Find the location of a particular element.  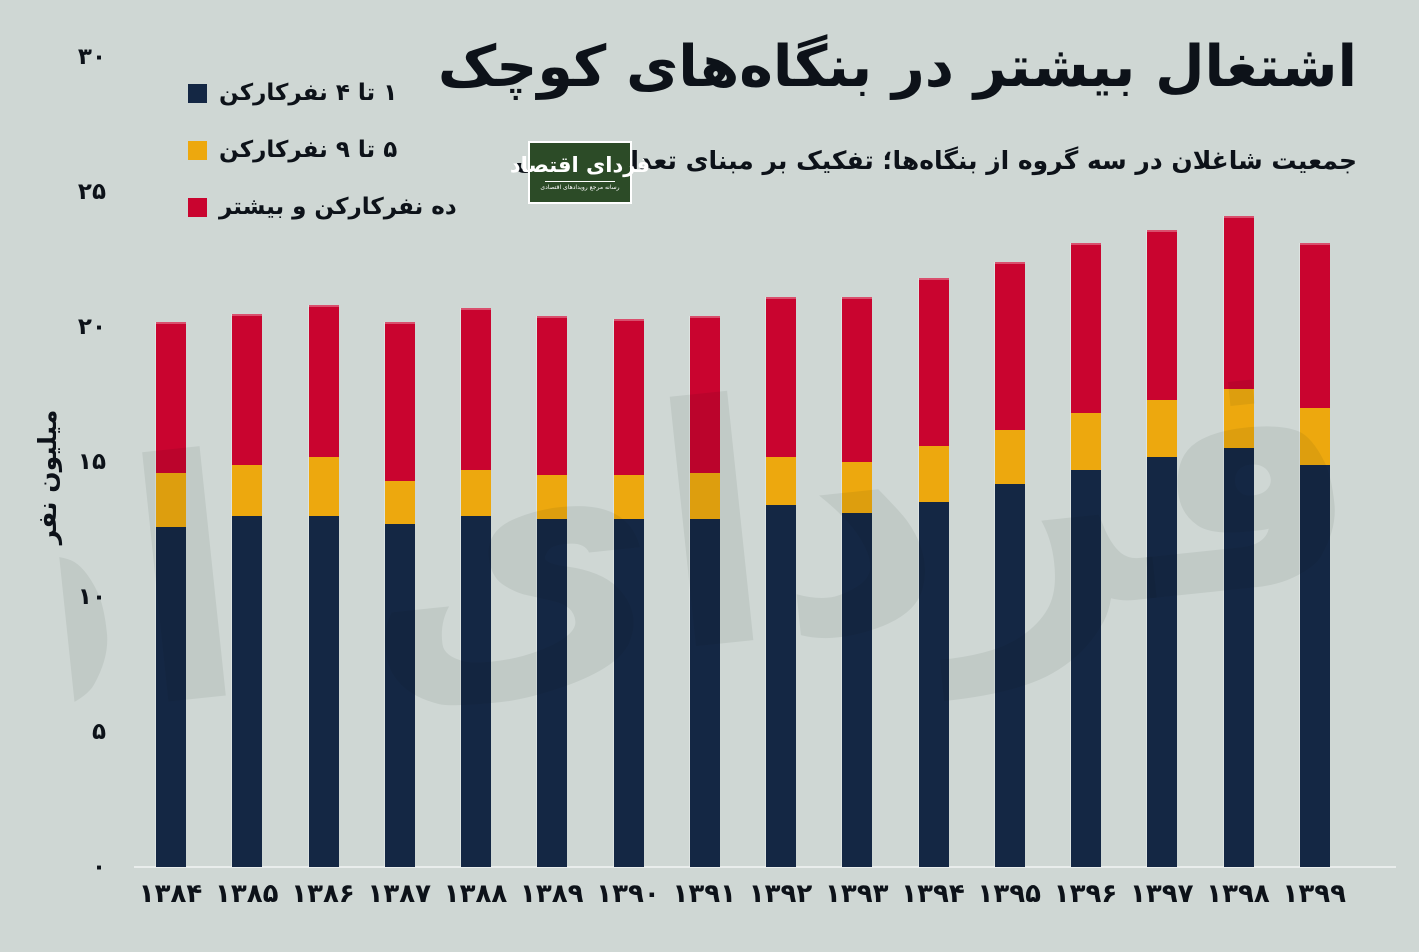

legend-label: ۵ تا ۹ نفرکارکن is located at coordinates (308, 150).